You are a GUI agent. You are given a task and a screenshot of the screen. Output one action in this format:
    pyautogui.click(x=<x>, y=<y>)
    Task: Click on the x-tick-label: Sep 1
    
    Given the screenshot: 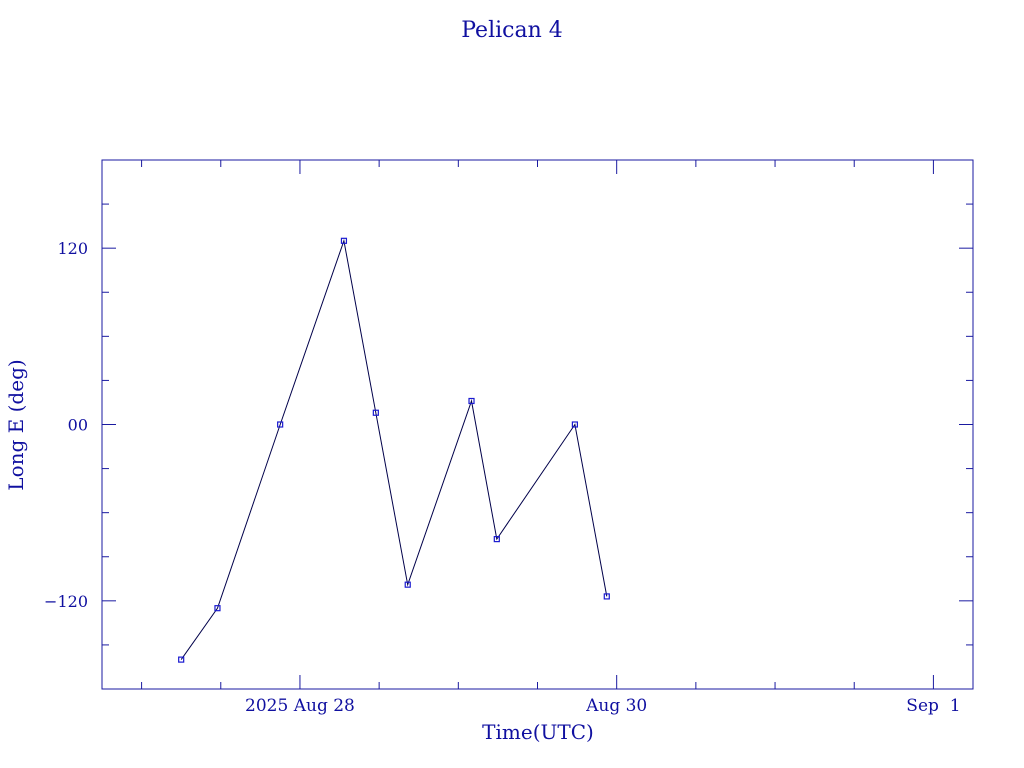 What is the action you would take?
    pyautogui.click(x=933, y=706)
    